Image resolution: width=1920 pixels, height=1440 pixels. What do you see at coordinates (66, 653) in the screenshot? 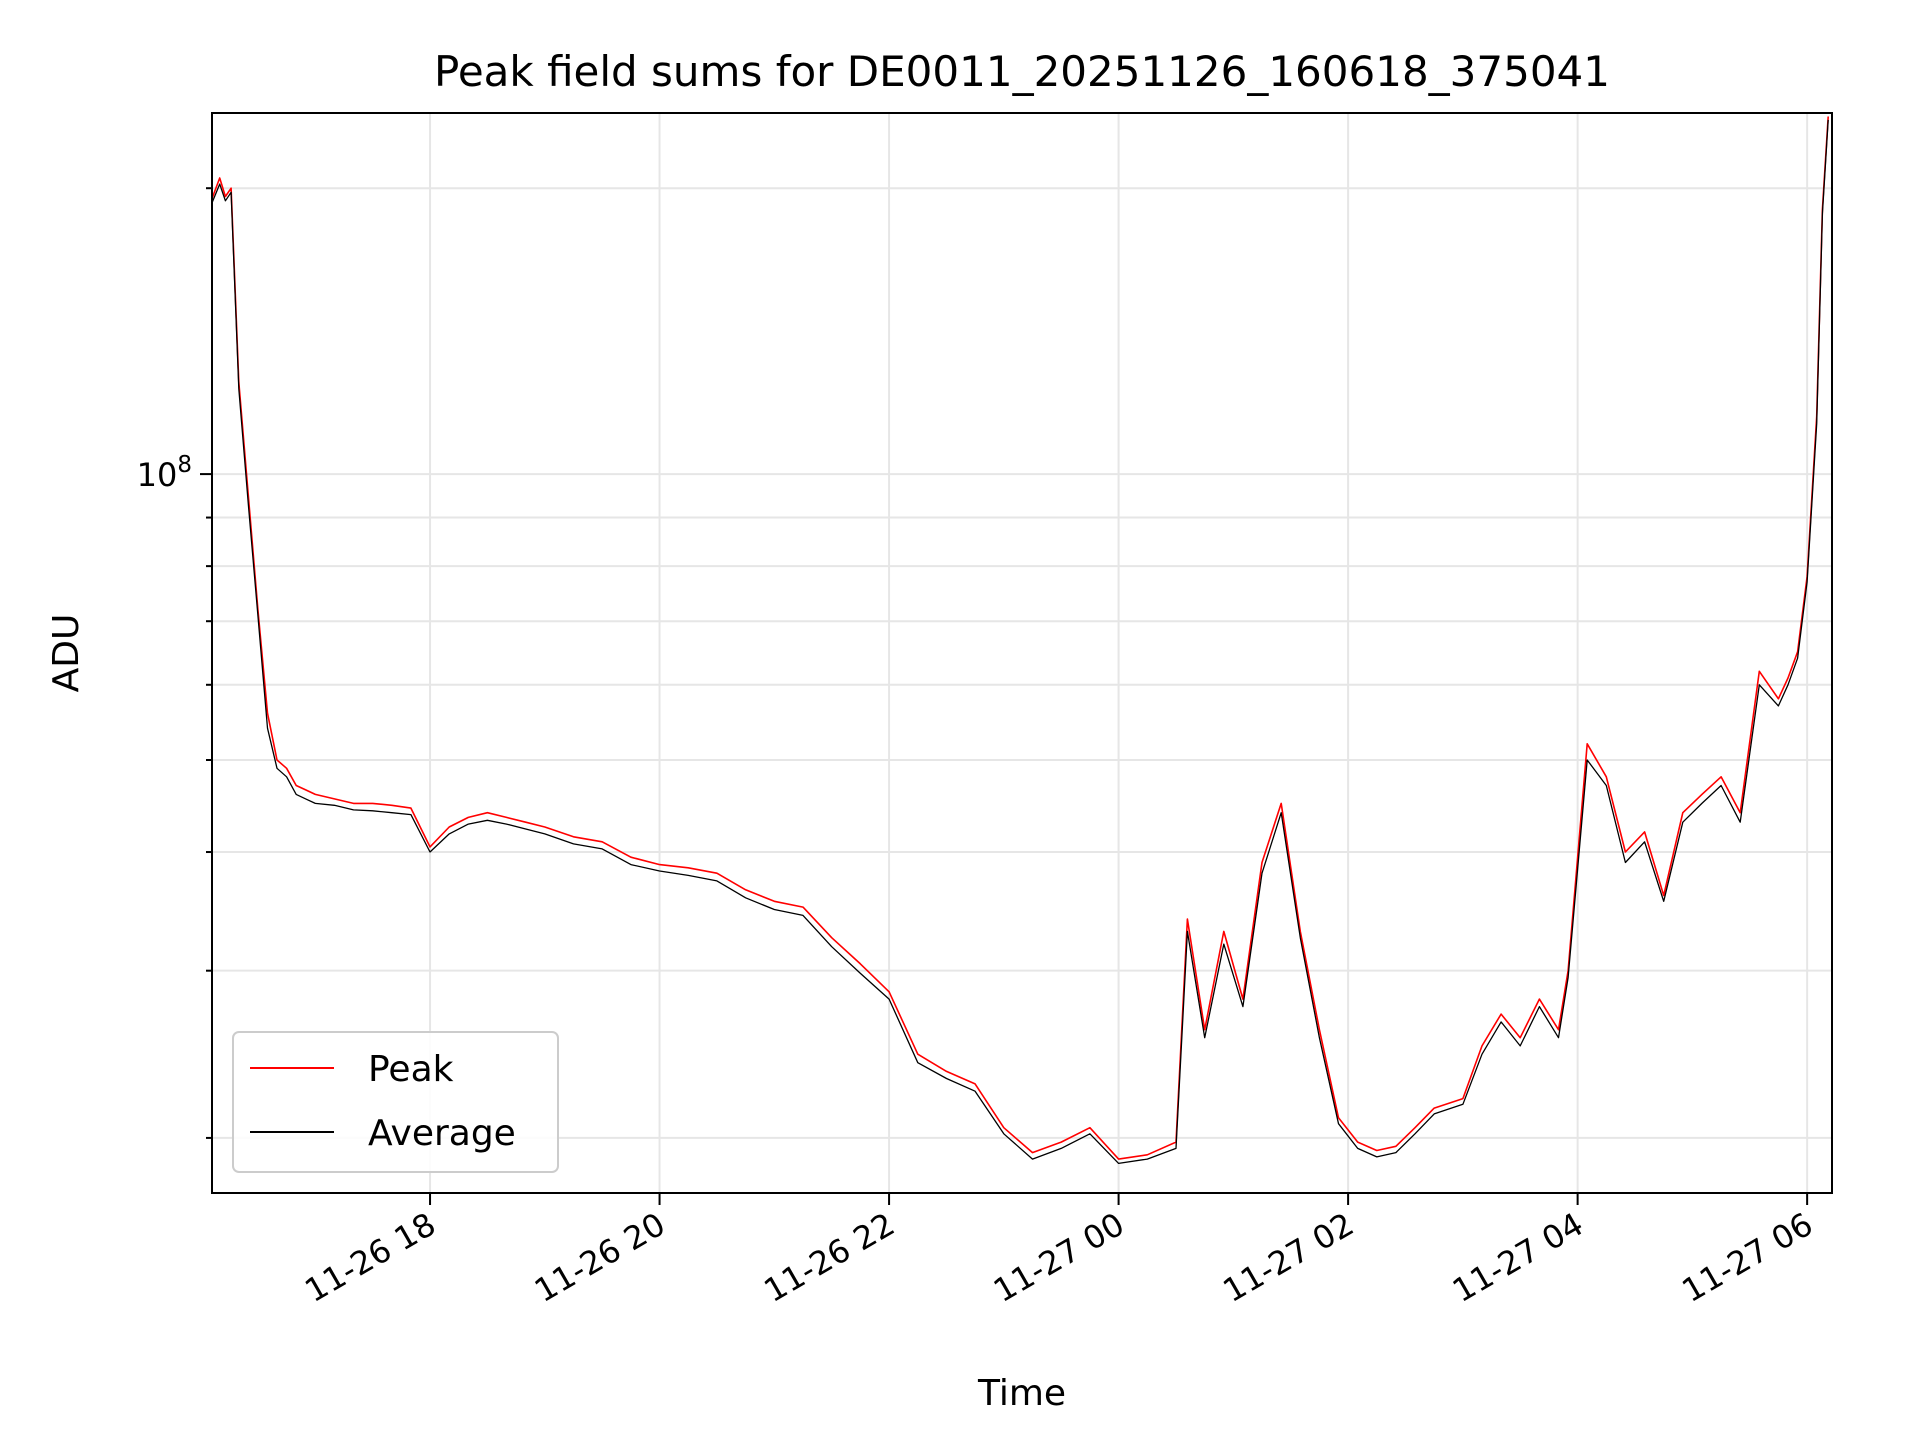
I see `y-axis-label: ADU` at bounding box center [66, 653].